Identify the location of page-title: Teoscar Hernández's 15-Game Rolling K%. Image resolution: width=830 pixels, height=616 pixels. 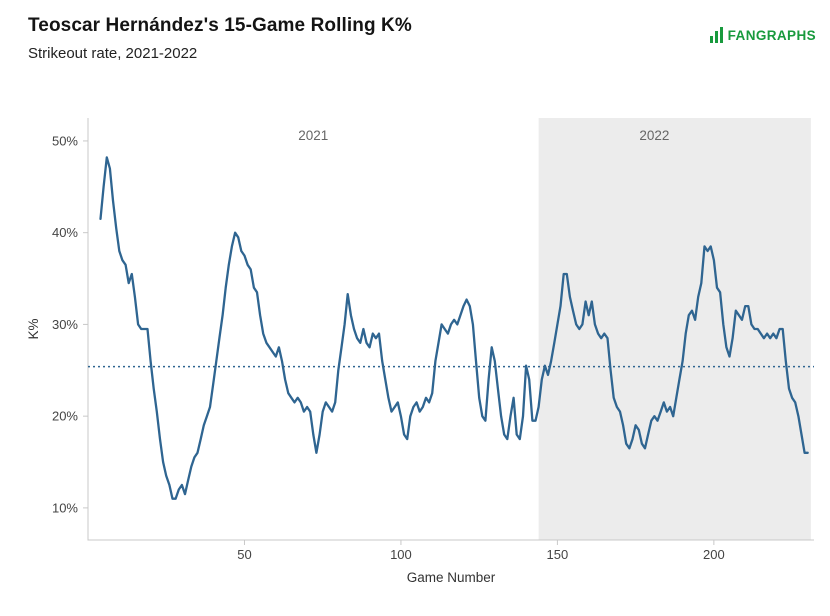
(220, 25).